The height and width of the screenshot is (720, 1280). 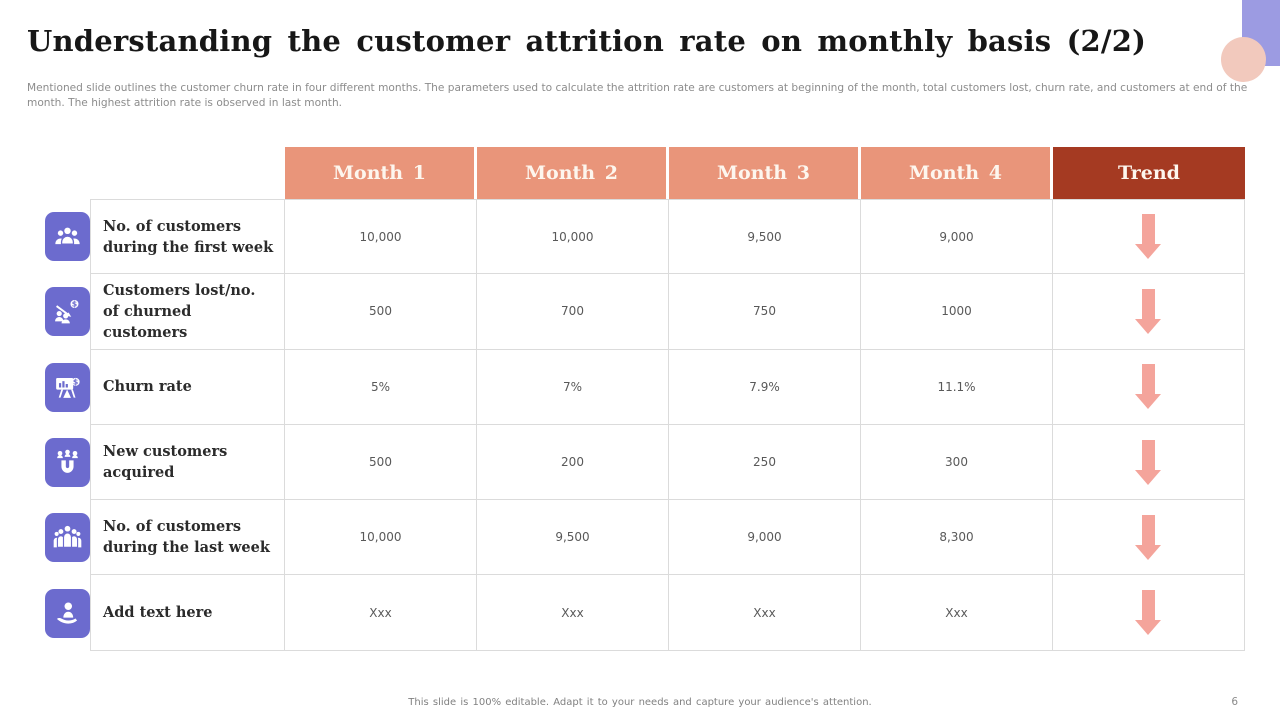 What do you see at coordinates (765, 613) in the screenshot?
I see `cell-add-text-here-month-3: Xxx` at bounding box center [765, 613].